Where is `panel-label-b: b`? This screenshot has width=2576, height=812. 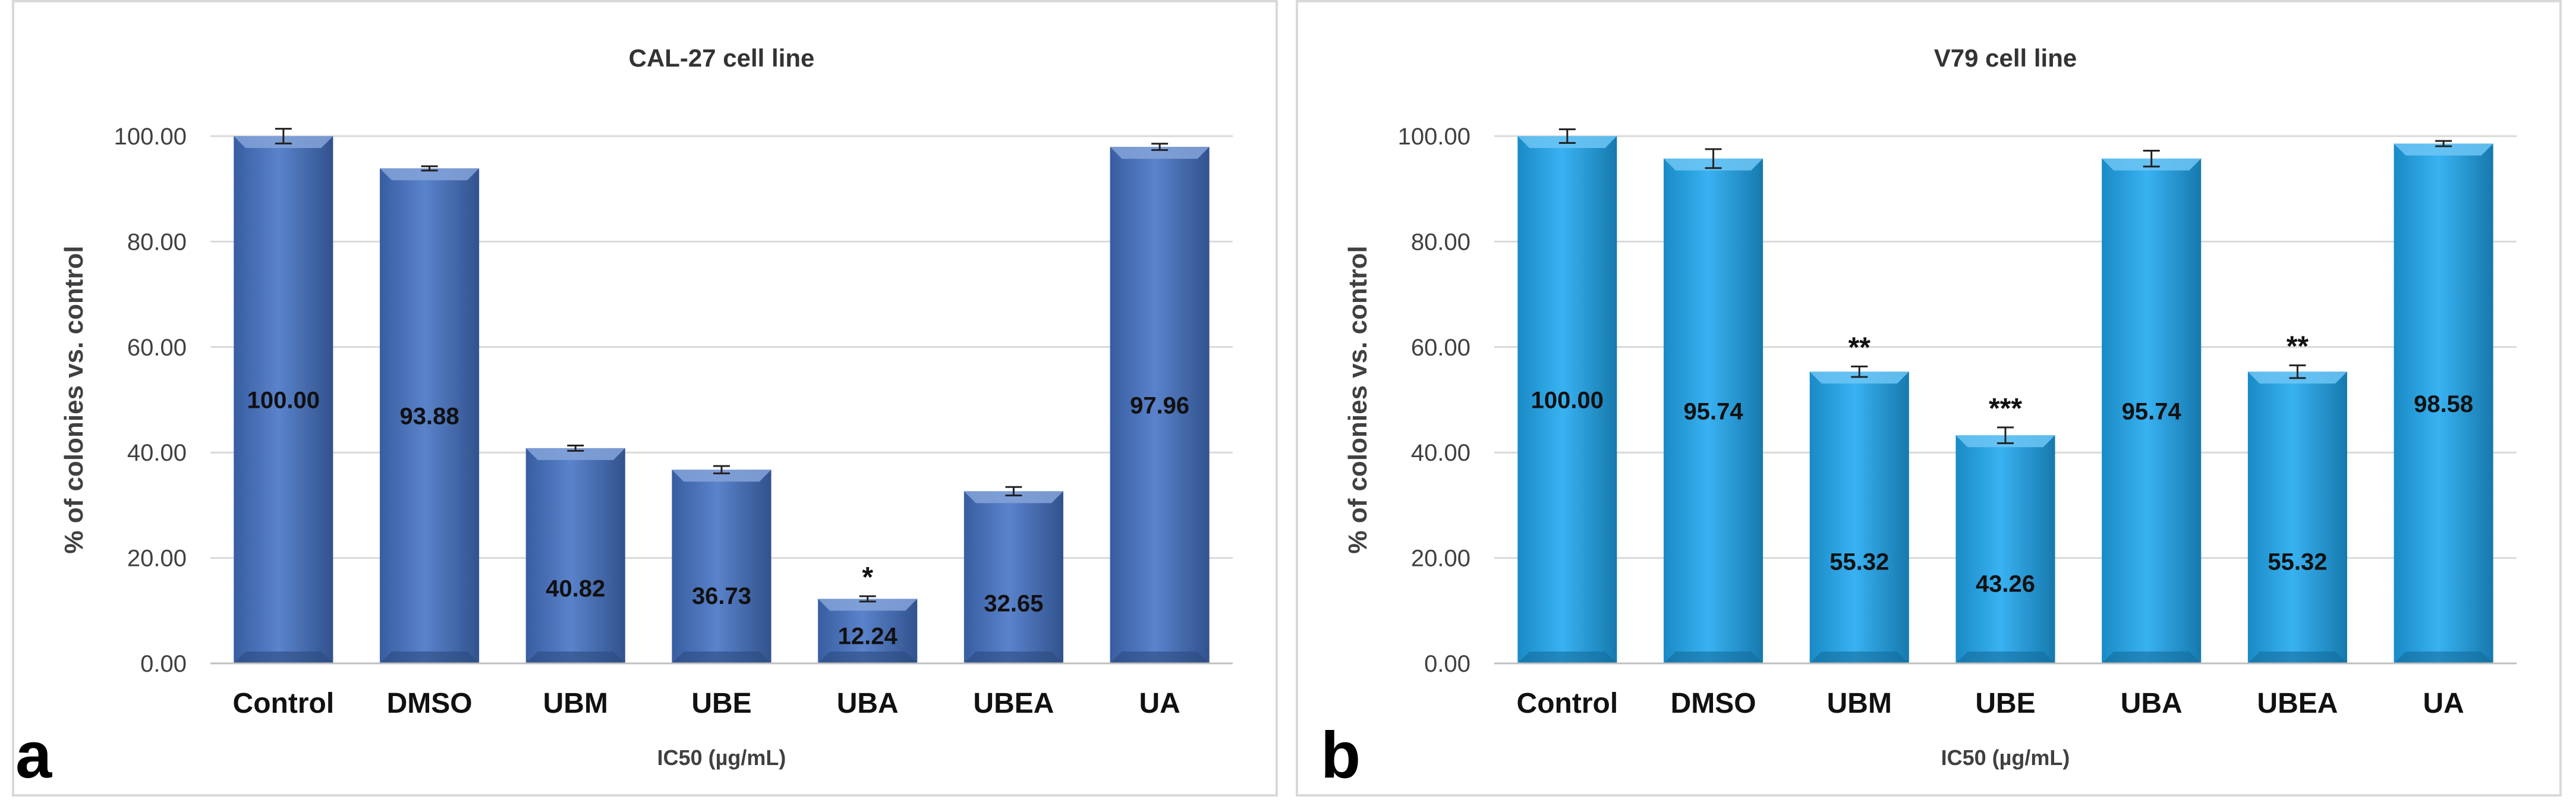 panel-label-b: b is located at coordinates (1341, 755).